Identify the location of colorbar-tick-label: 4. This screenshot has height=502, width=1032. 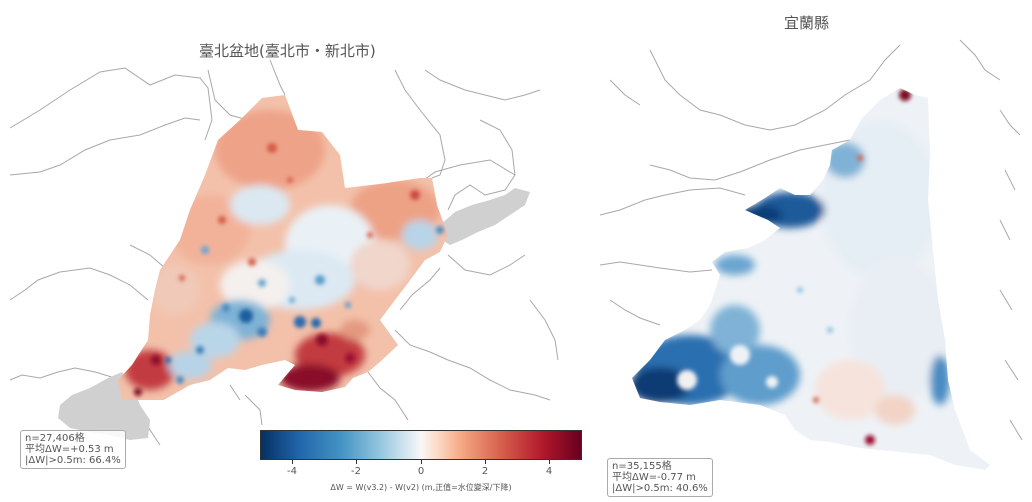
(549, 471).